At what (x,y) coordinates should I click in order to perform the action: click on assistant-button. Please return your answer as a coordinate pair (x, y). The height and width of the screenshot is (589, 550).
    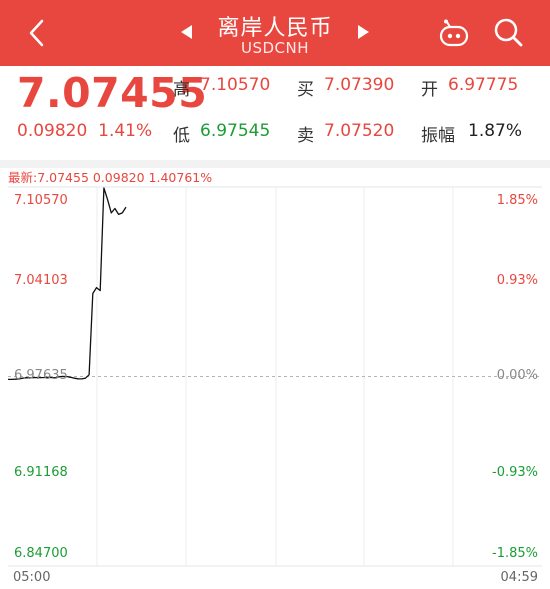
    Looking at the image, I should click on (454, 33).